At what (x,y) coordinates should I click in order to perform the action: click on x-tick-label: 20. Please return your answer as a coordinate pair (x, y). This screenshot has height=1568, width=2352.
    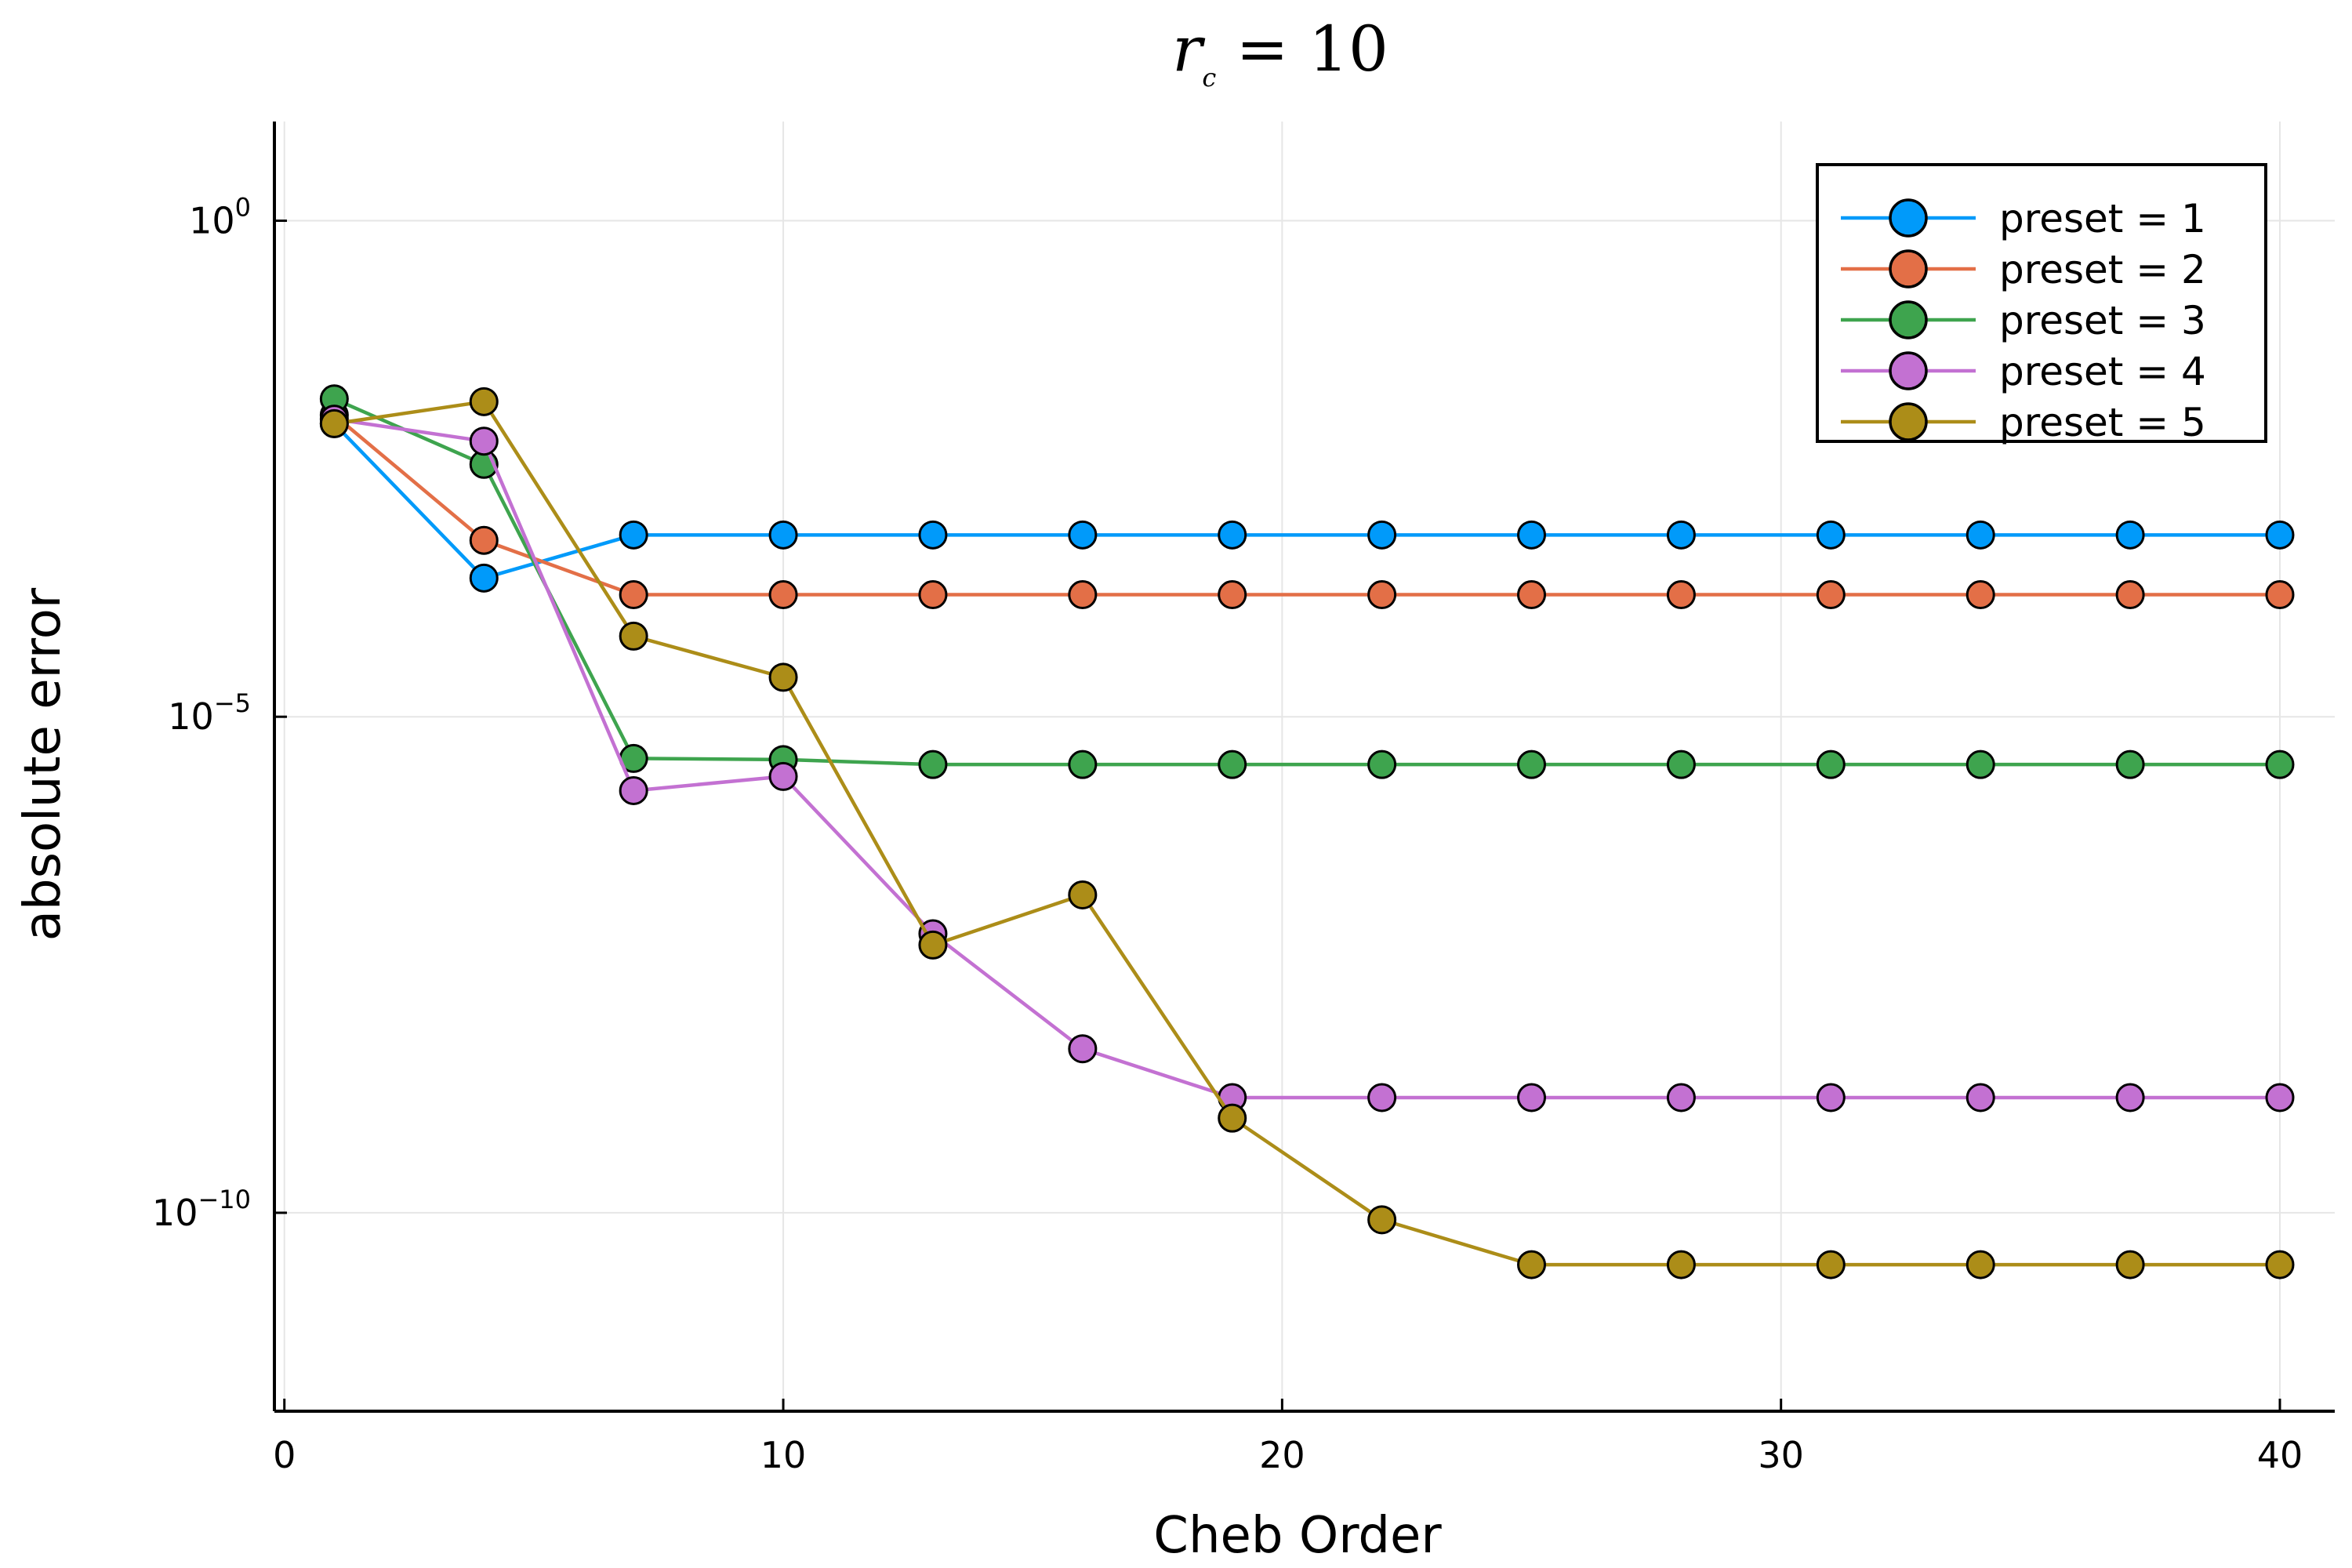
    Looking at the image, I should click on (1282, 1455).